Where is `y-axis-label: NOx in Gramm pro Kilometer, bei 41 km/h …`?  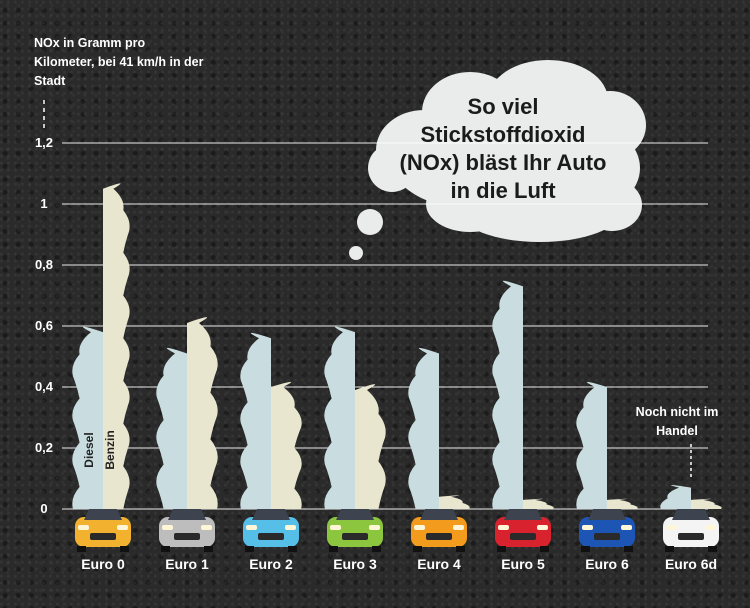 y-axis-label: NOx in Gramm pro Kilometer, bei 41 km/h … is located at coordinates (119, 62).